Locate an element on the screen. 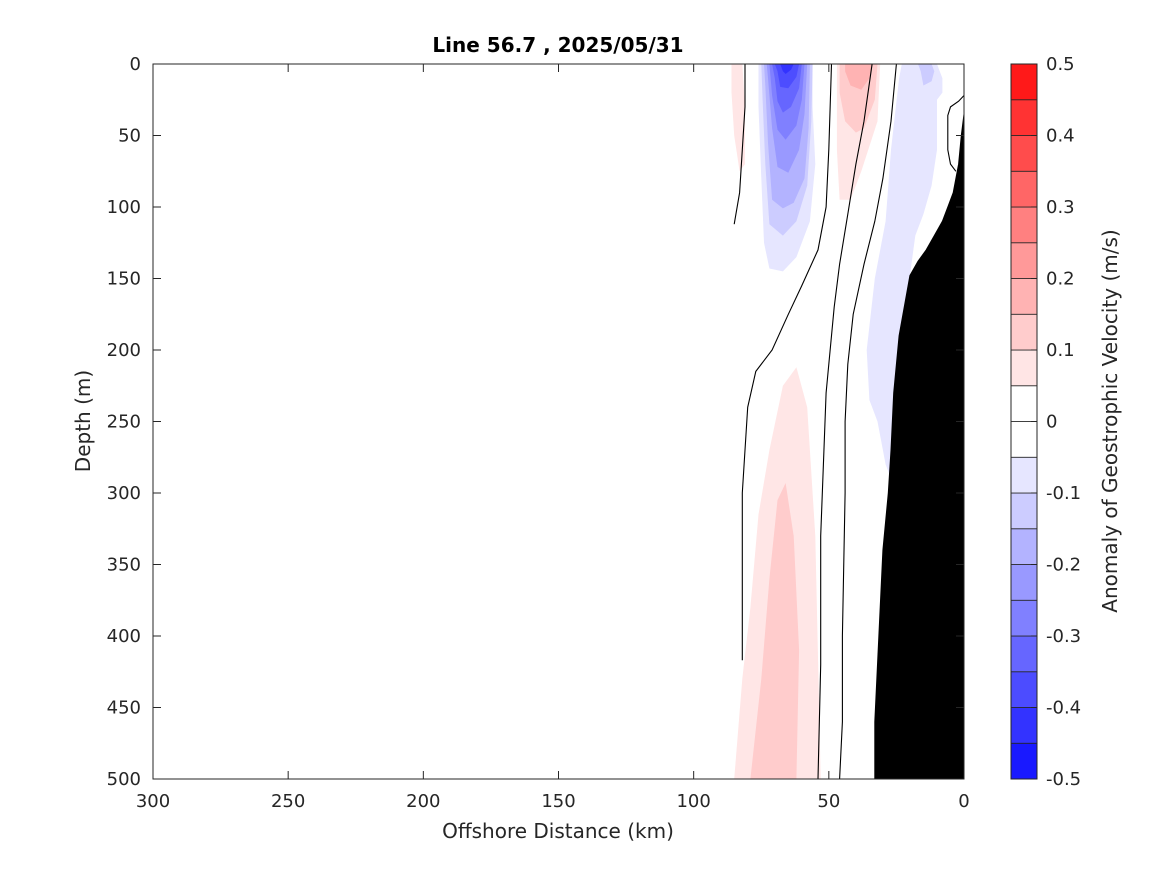 The image size is (1167, 875). x-axis-title: Offshore Distance (km) is located at coordinates (558, 831).